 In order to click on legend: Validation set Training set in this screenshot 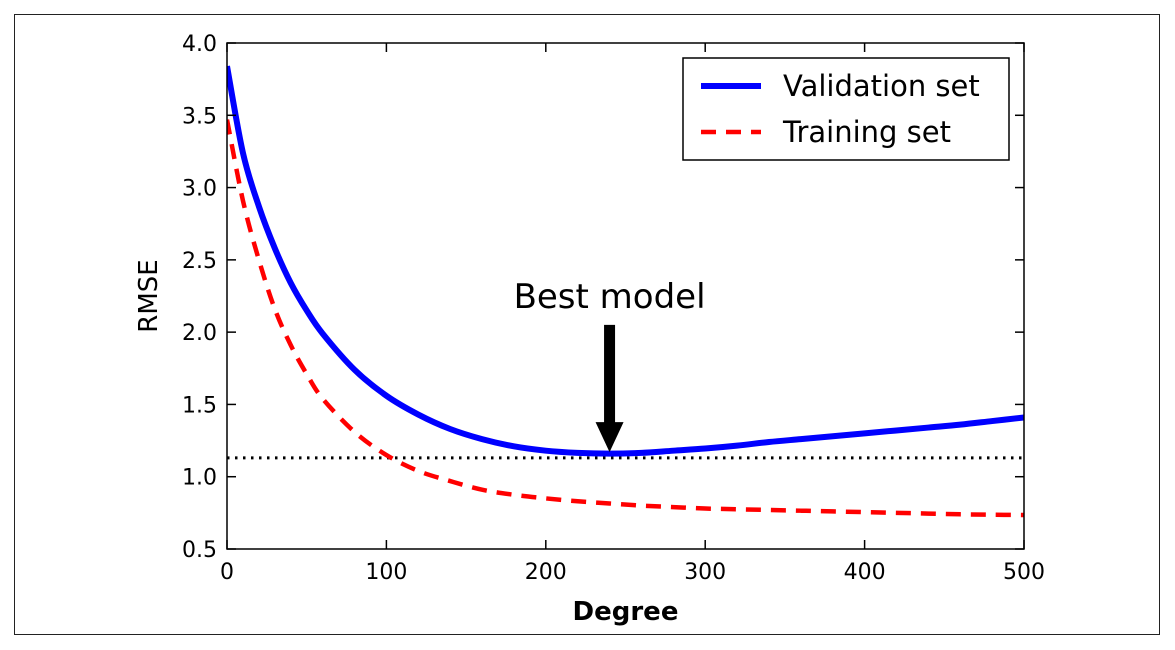, I will do `click(846, 109)`.